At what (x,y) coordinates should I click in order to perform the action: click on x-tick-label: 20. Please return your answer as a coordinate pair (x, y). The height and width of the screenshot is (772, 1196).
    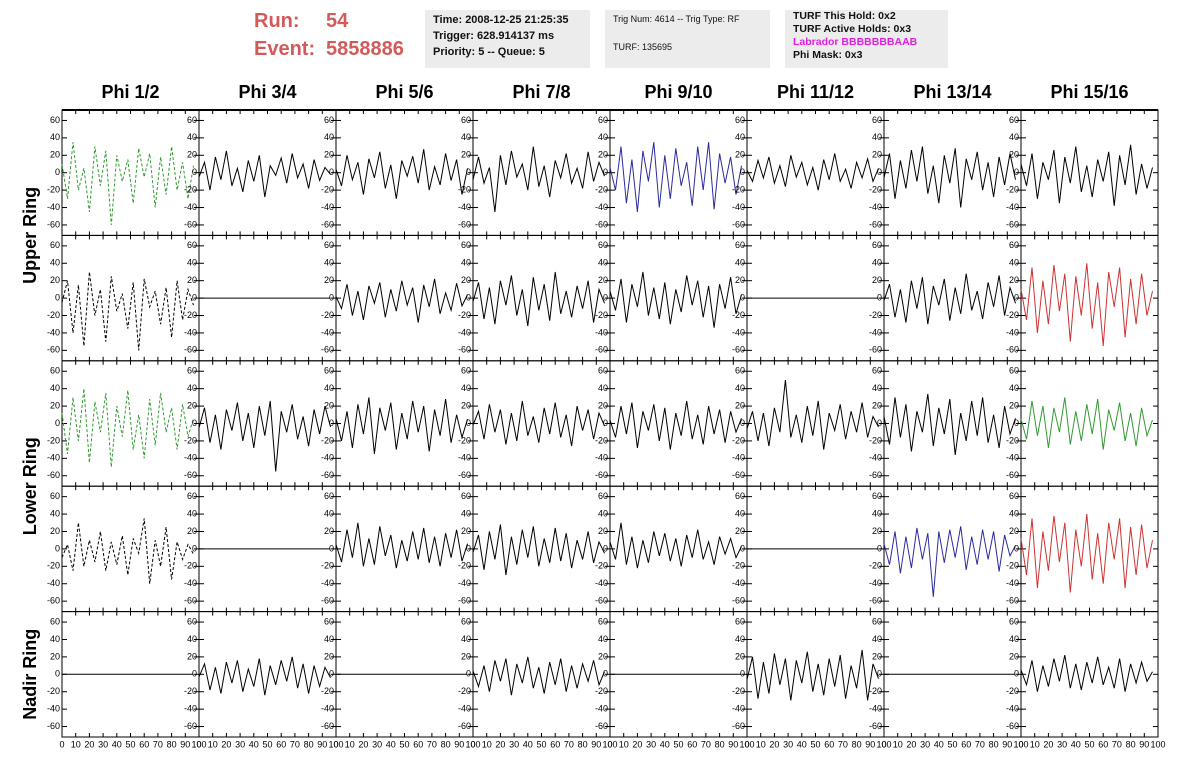
    Looking at the image, I should click on (774, 744).